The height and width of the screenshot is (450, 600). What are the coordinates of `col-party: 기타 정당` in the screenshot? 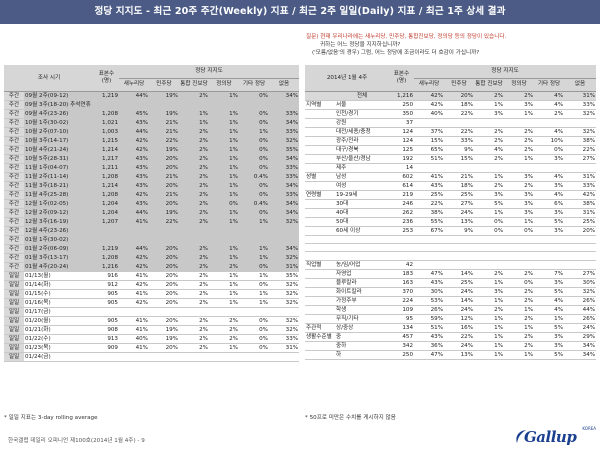 It's located at (549, 85).